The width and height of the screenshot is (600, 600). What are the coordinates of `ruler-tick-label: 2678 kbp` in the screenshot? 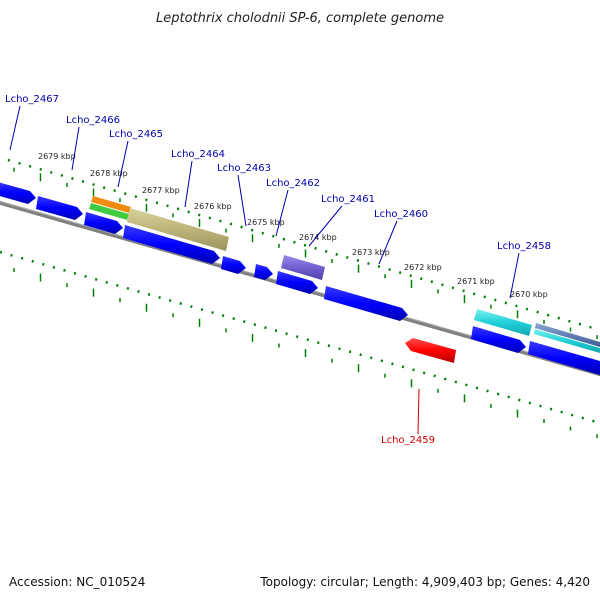 It's located at (109, 173).